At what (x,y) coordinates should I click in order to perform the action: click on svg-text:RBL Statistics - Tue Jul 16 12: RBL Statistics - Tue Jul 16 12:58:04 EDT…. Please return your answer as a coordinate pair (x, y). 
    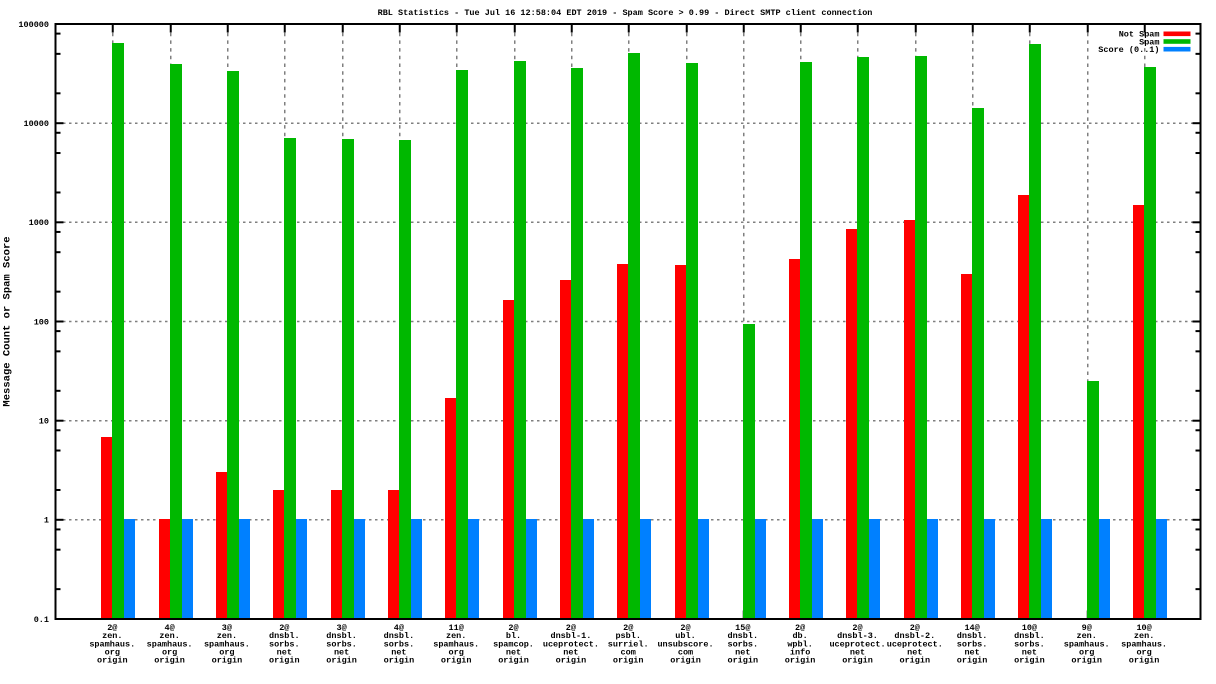
    Looking at the image, I should click on (625, 13).